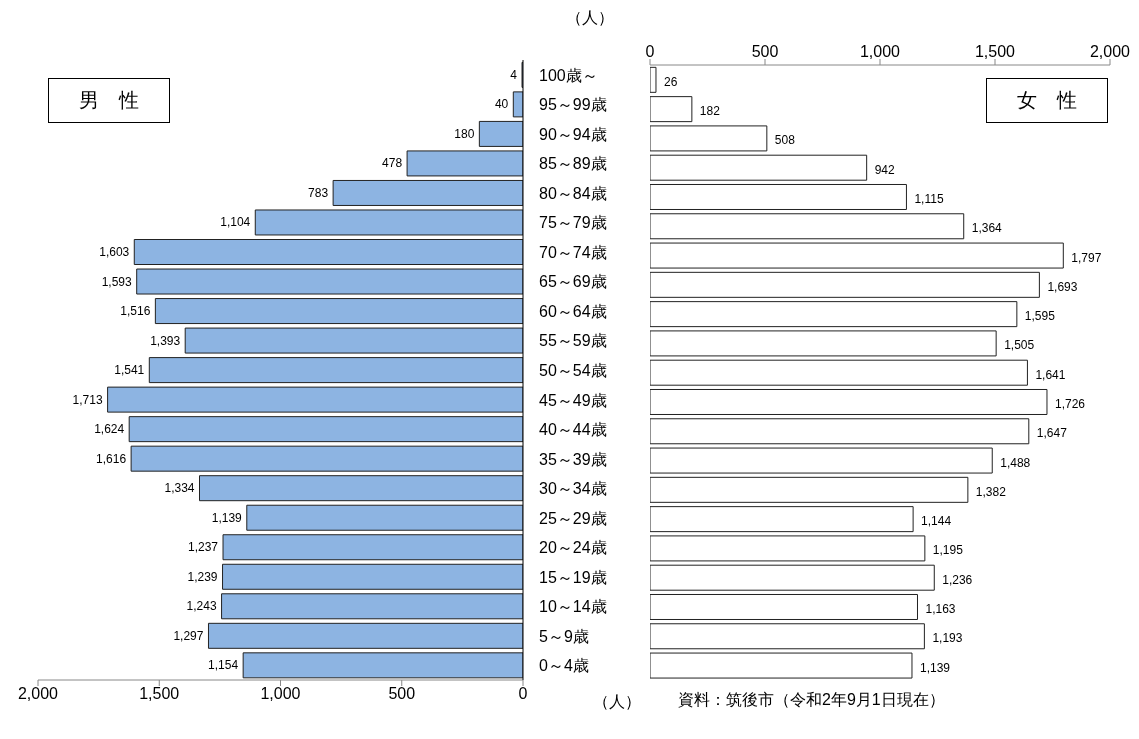 The width and height of the screenshot is (1139, 739). Describe the element at coordinates (464, 133) in the screenshot. I see `data-label: 180` at that location.